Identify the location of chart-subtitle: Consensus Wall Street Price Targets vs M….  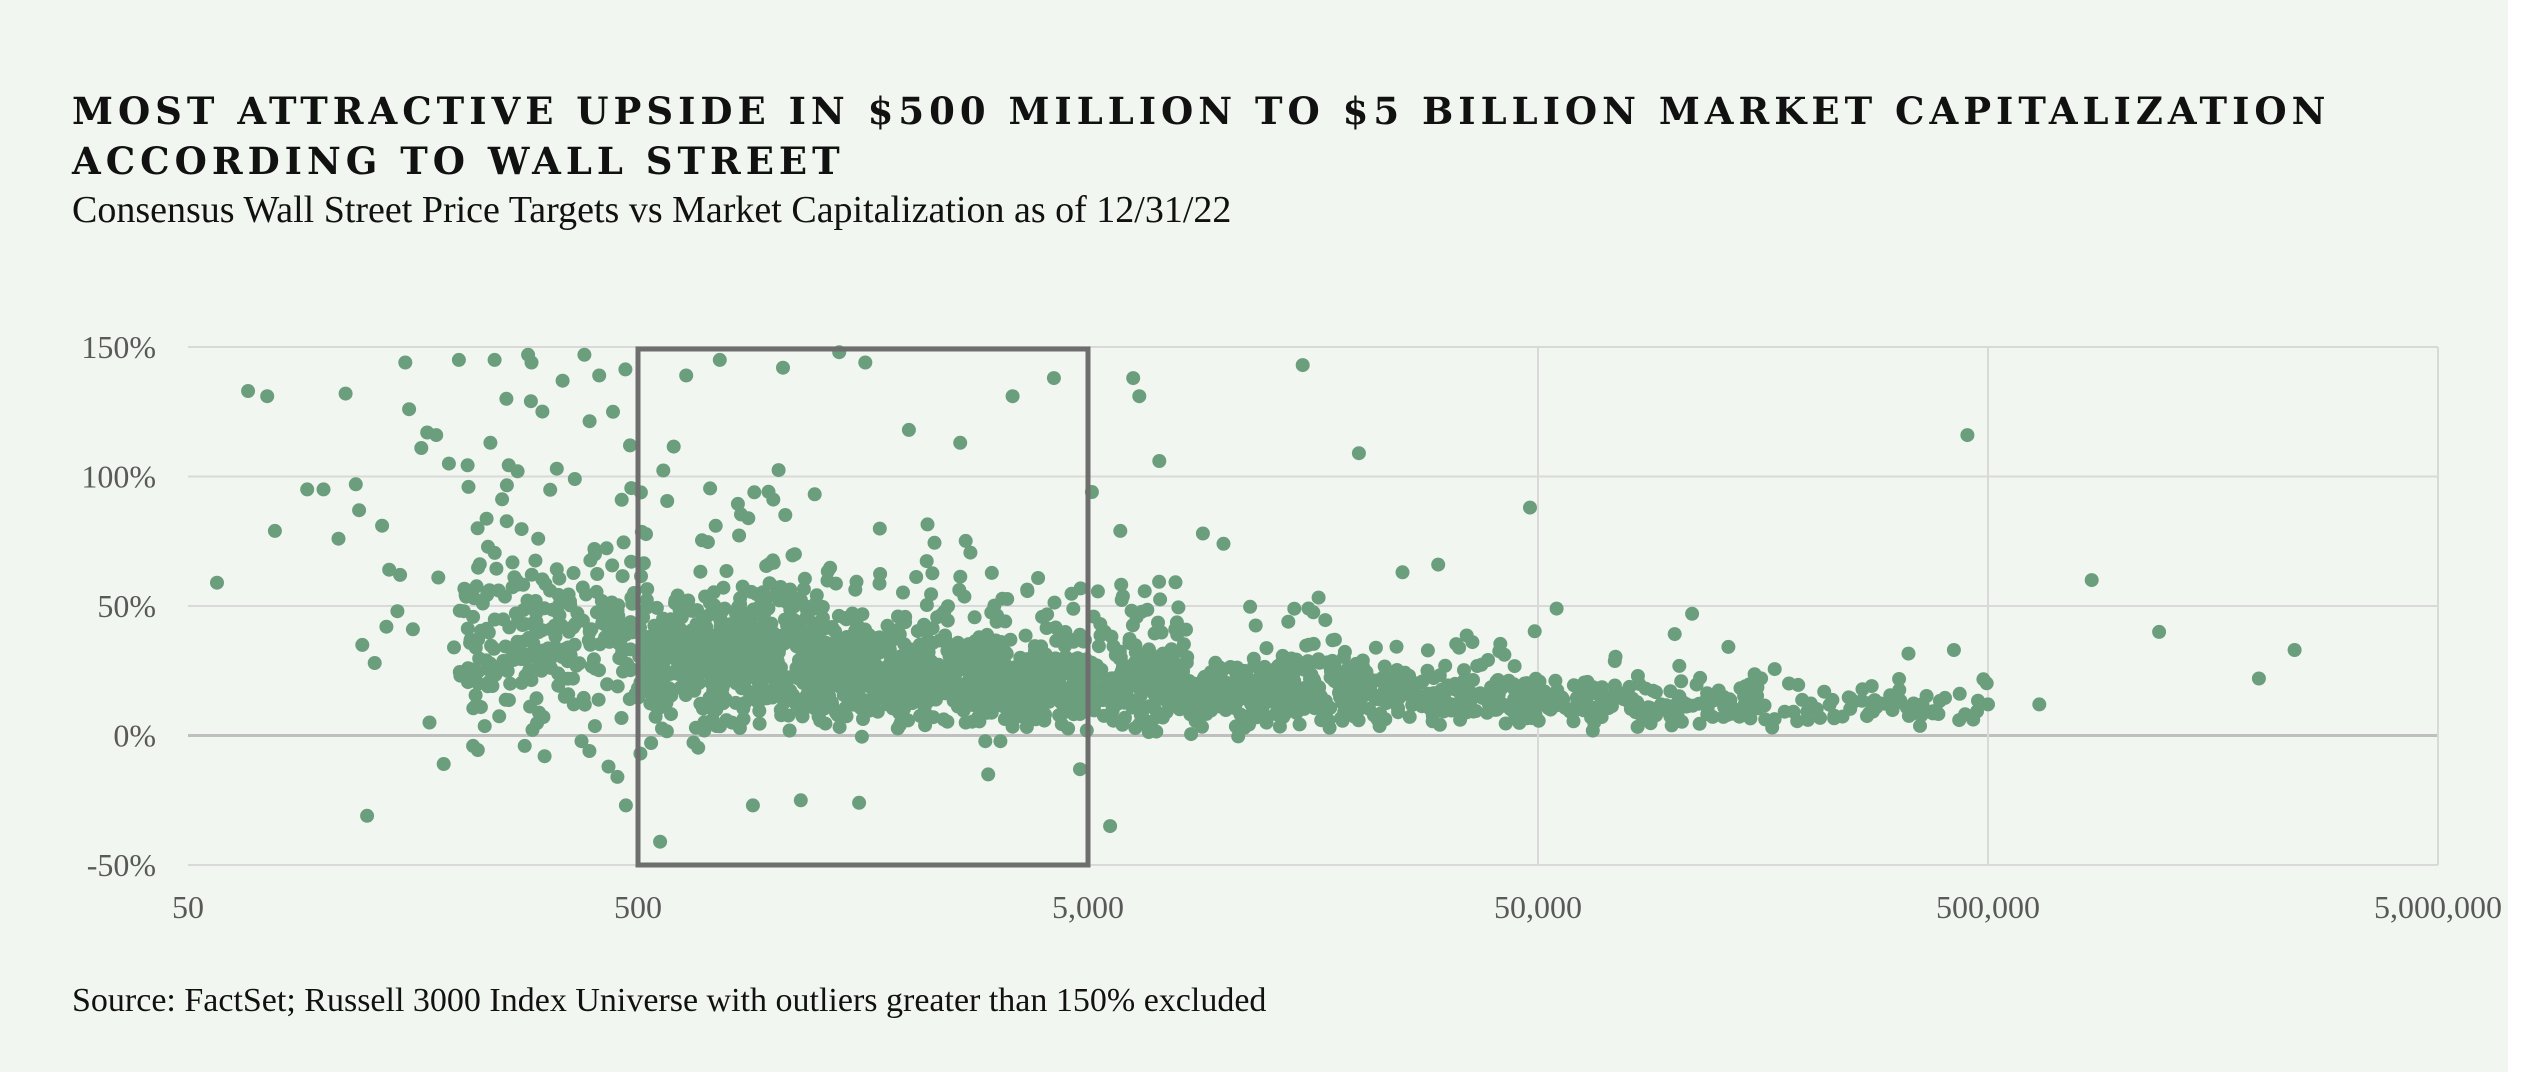
(652, 210).